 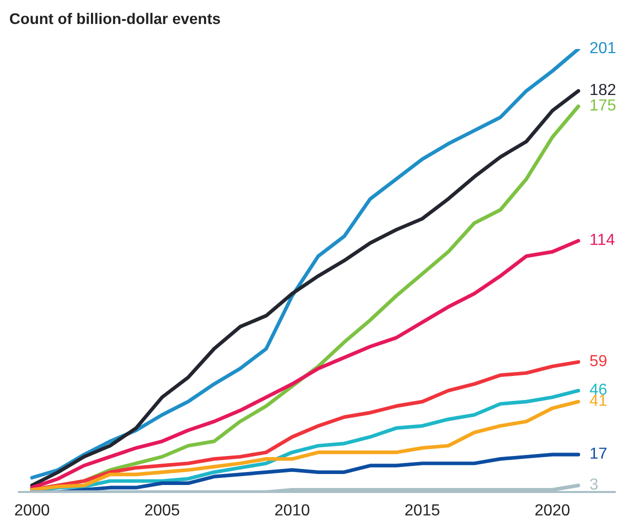 I want to click on x-tick-label: 2015, so click(x=422, y=510).